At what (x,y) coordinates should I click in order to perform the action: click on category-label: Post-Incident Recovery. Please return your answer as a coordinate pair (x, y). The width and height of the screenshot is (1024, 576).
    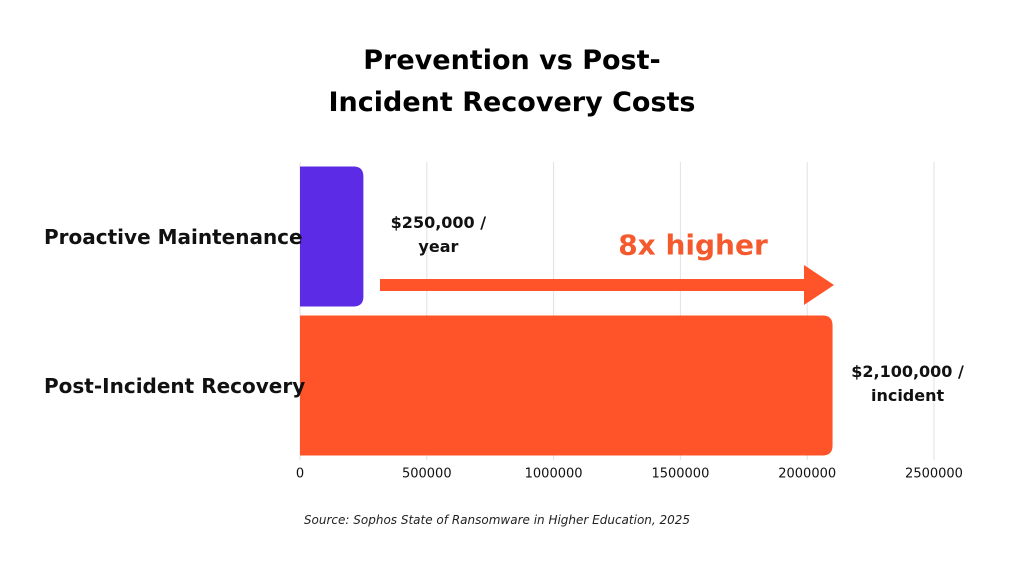
    Looking at the image, I should click on (175, 385).